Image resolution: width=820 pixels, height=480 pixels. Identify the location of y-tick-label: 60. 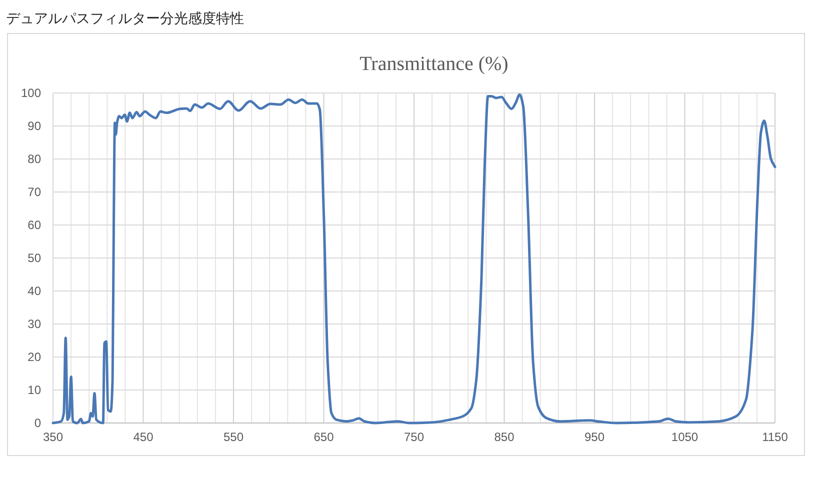
(35, 225).